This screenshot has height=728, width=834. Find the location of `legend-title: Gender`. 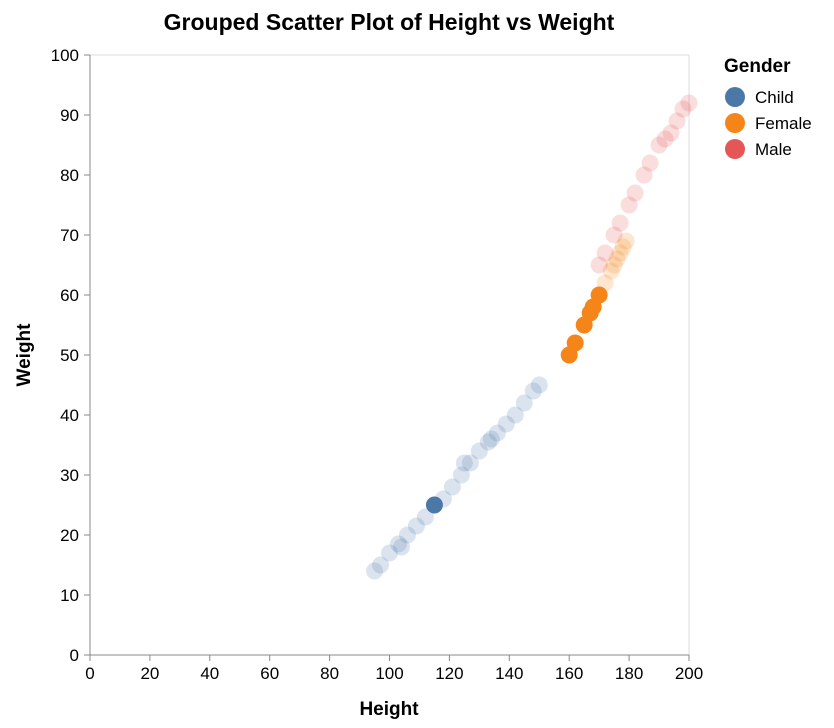

legend-title: Gender is located at coordinates (757, 66).